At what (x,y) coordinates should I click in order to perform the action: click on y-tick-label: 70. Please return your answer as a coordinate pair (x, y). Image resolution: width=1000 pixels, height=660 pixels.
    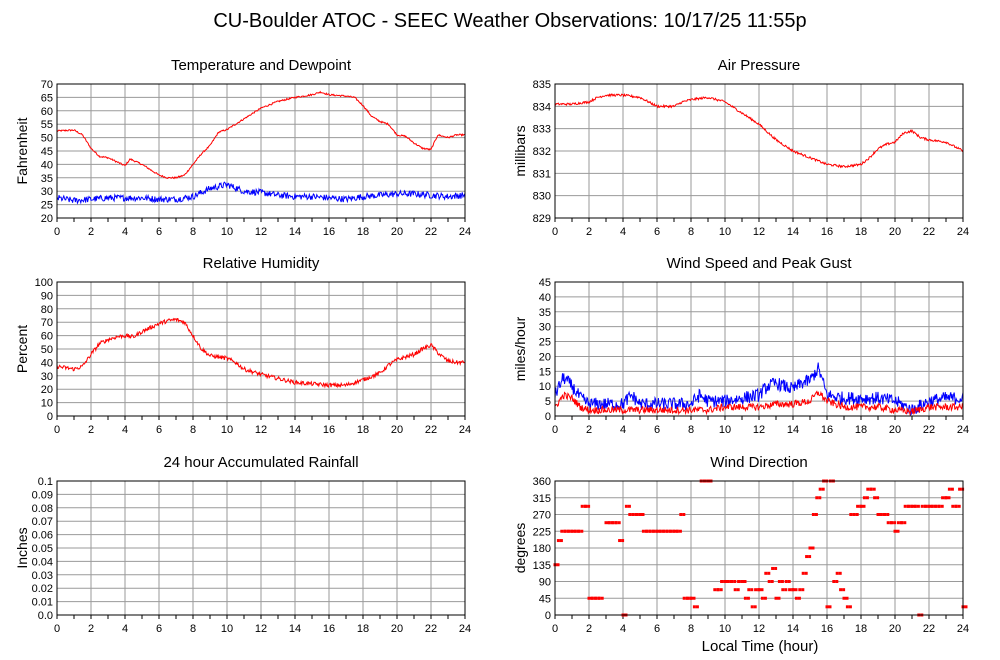
    Looking at the image, I should click on (47, 323).